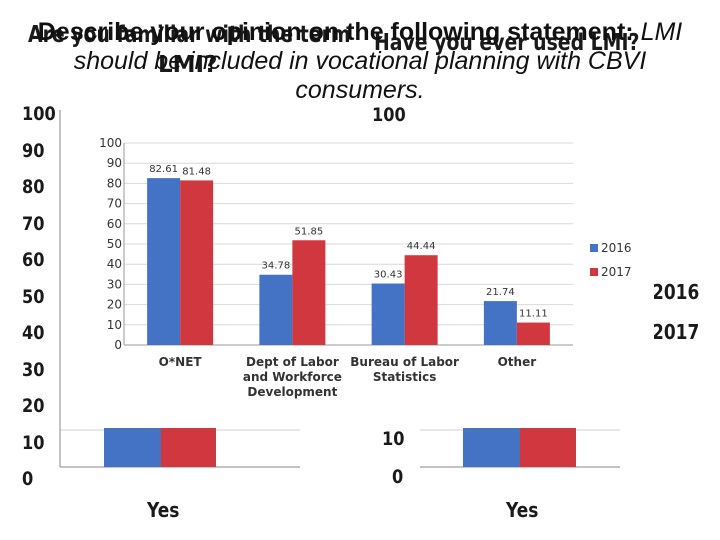 This screenshot has width=720, height=540. Describe the element at coordinates (611, 260) in the screenshot. I see `chart-legend: 2016 2017` at that location.